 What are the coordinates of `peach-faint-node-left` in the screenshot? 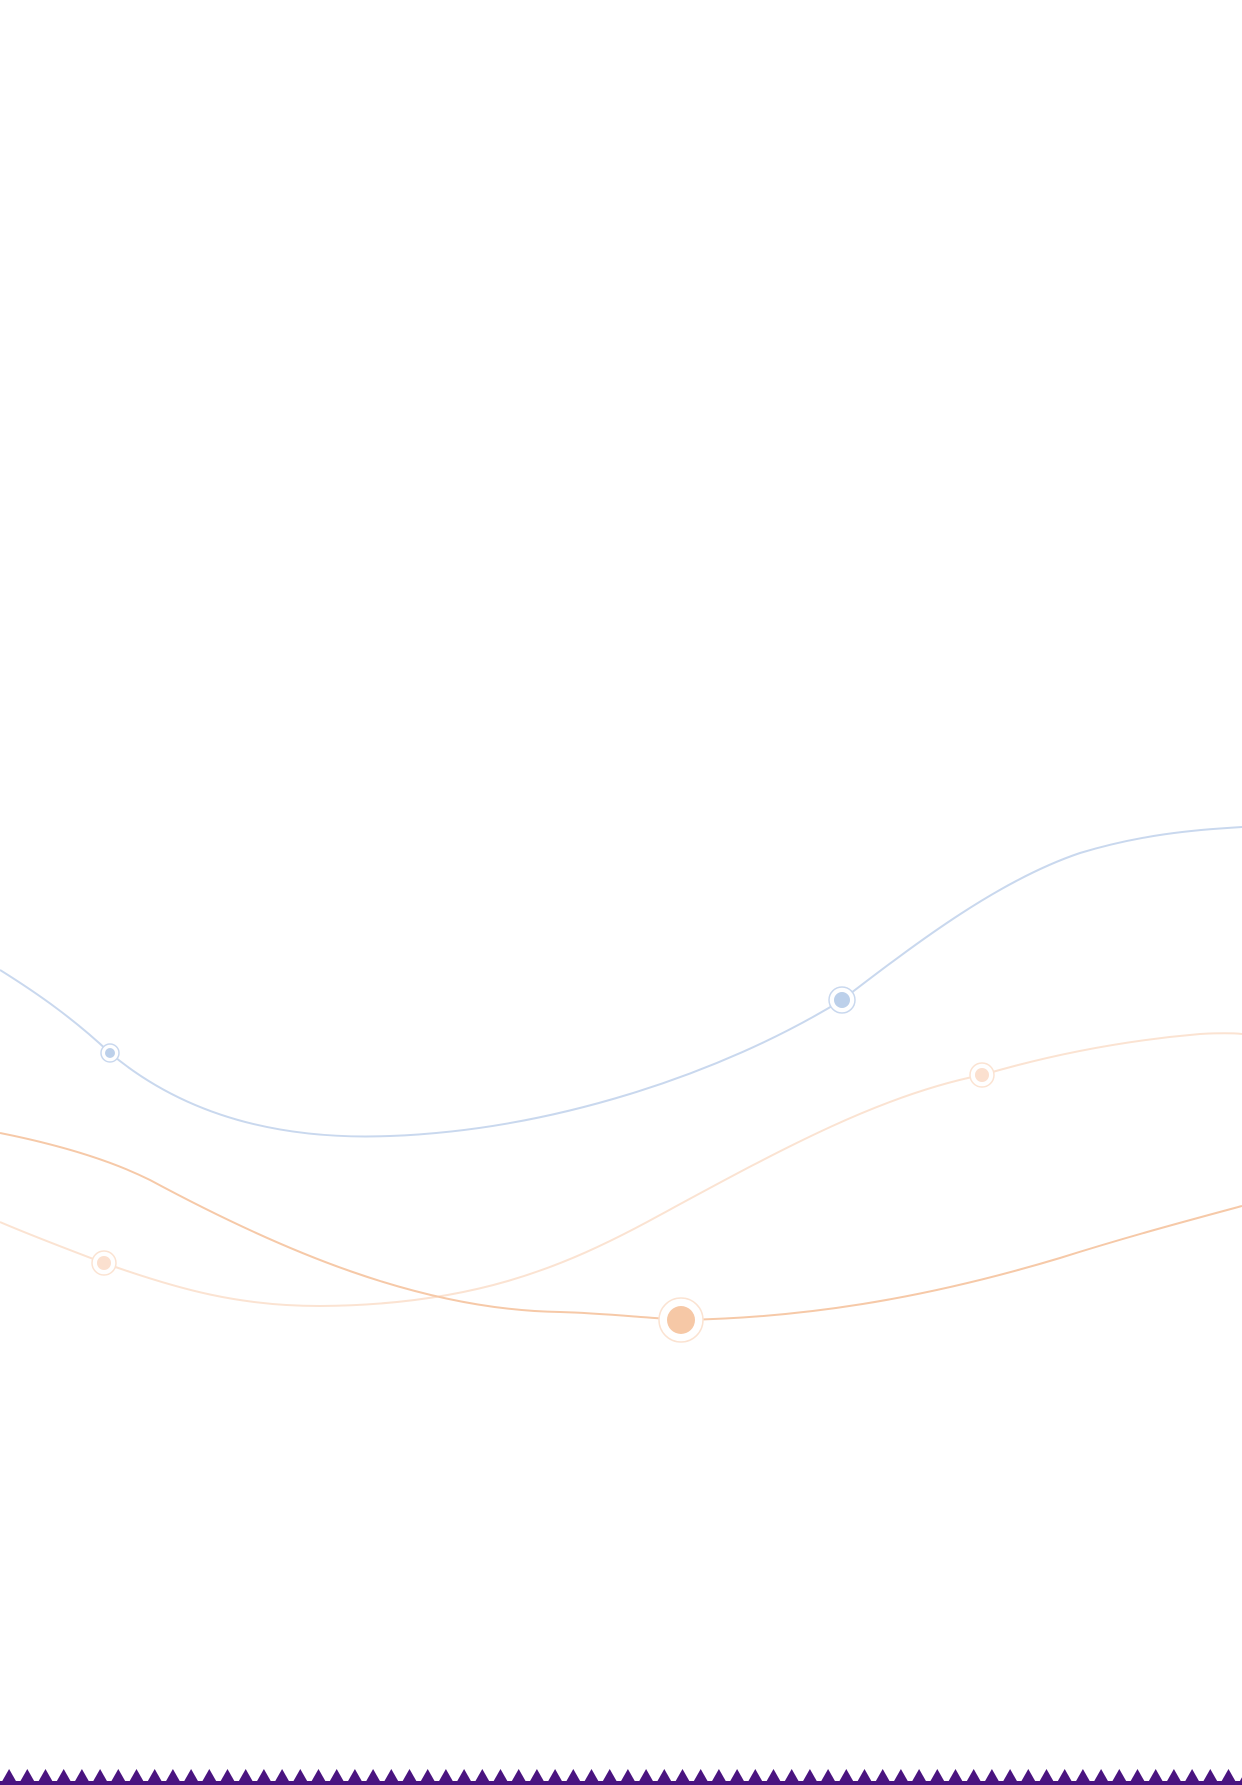 It's located at (104, 1263).